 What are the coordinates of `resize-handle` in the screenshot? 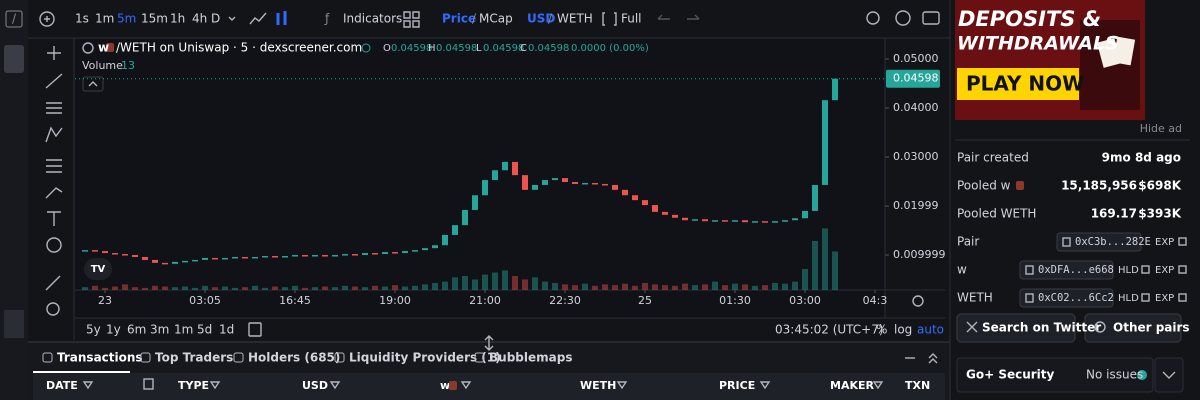 It's located at (489, 343).